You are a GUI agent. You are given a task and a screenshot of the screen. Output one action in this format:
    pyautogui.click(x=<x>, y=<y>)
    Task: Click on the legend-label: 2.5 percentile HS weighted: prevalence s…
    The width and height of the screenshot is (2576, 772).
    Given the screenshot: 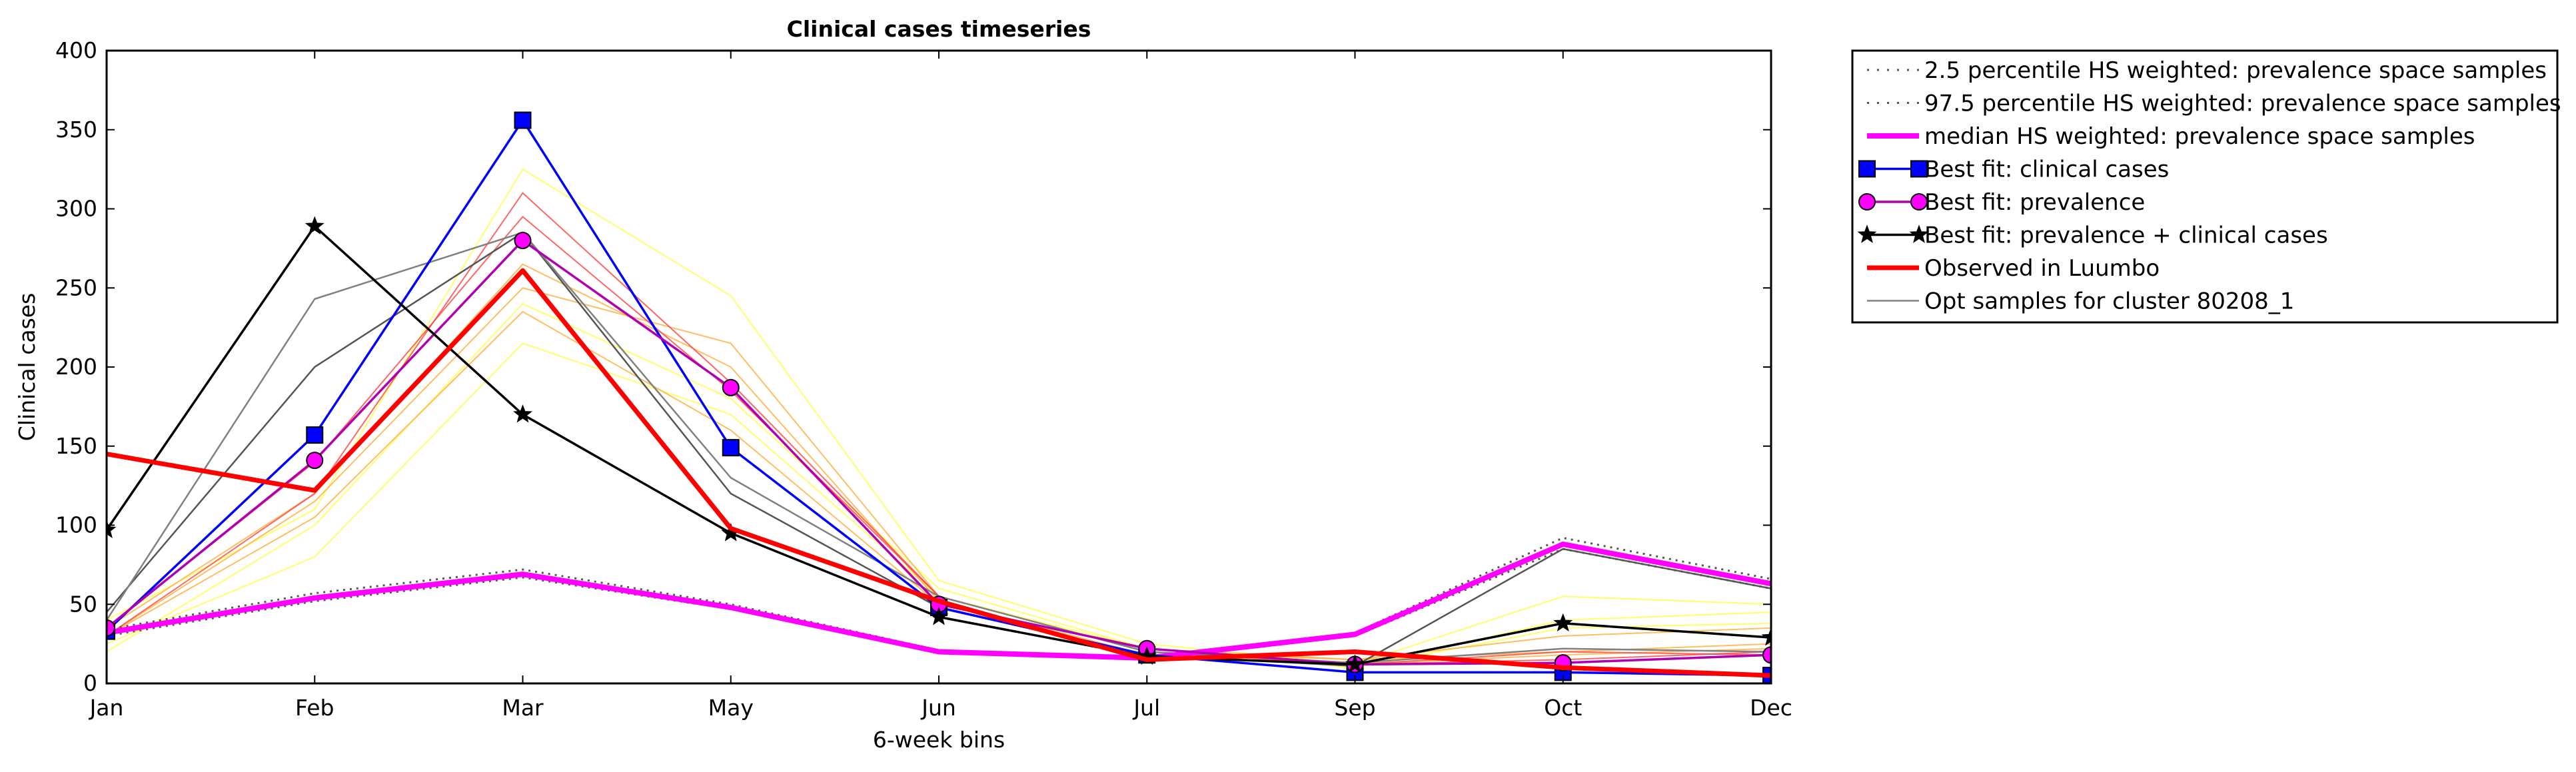 What is the action you would take?
    pyautogui.click(x=2235, y=70)
    